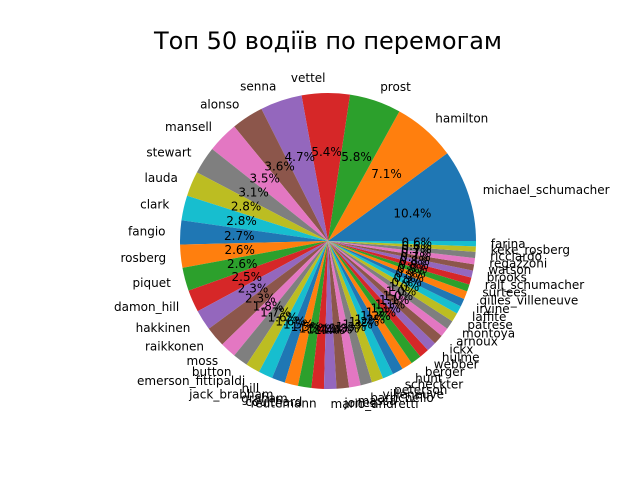  What do you see at coordinates (152, 283) in the screenshot?
I see `slice-label: piquet` at bounding box center [152, 283].